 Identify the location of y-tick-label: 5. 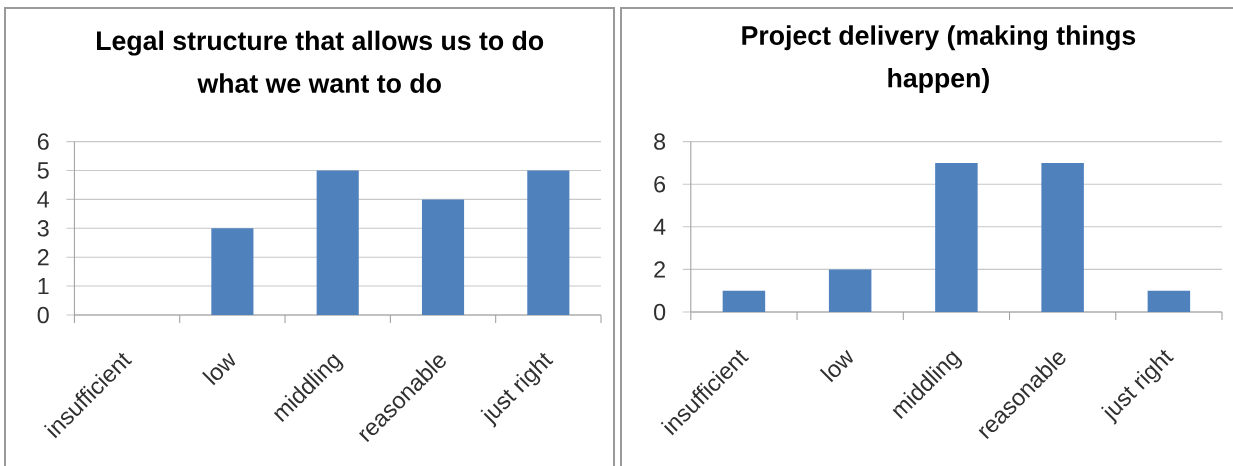
(43, 170).